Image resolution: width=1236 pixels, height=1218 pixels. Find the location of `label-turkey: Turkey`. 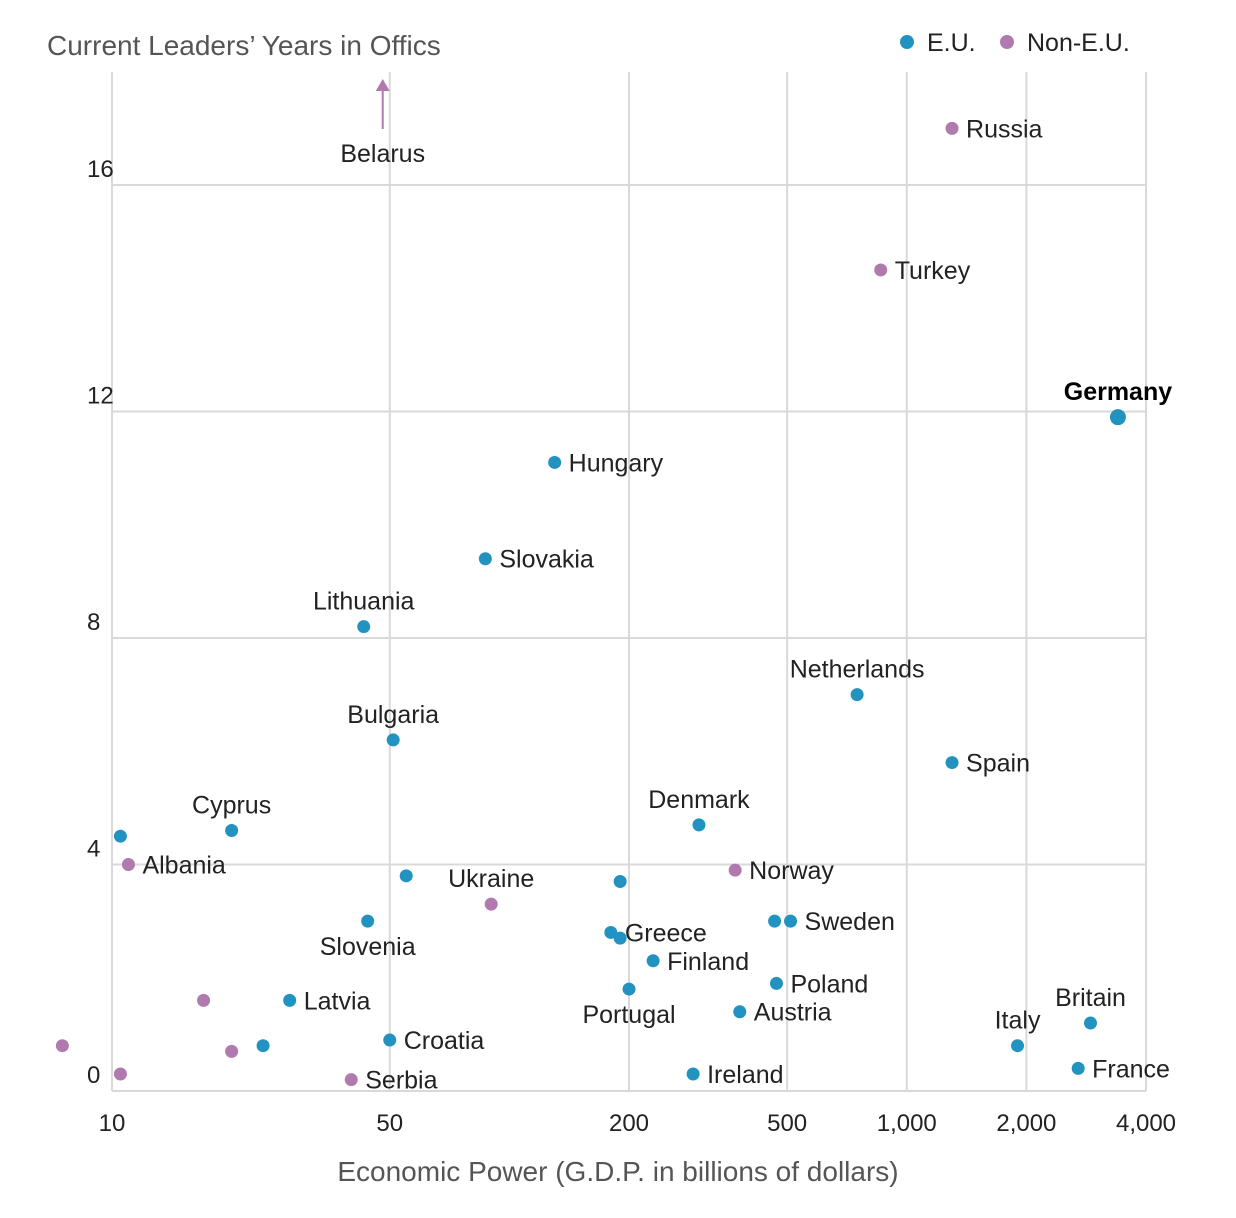

label-turkey: Turkey is located at coordinates (933, 271).